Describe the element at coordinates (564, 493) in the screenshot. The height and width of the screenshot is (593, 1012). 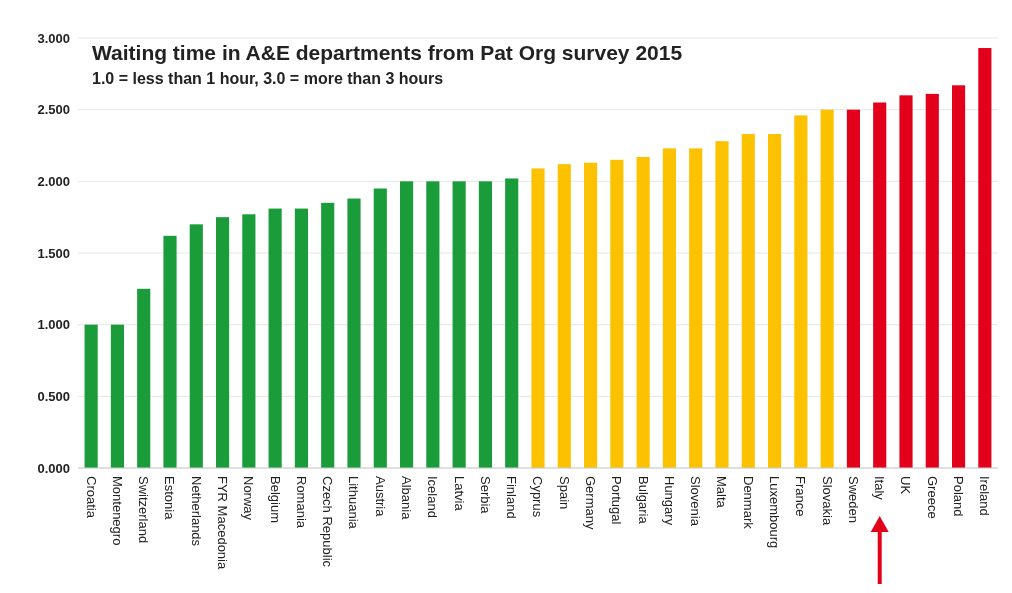
I see `x-tick-label: Spain` at that location.